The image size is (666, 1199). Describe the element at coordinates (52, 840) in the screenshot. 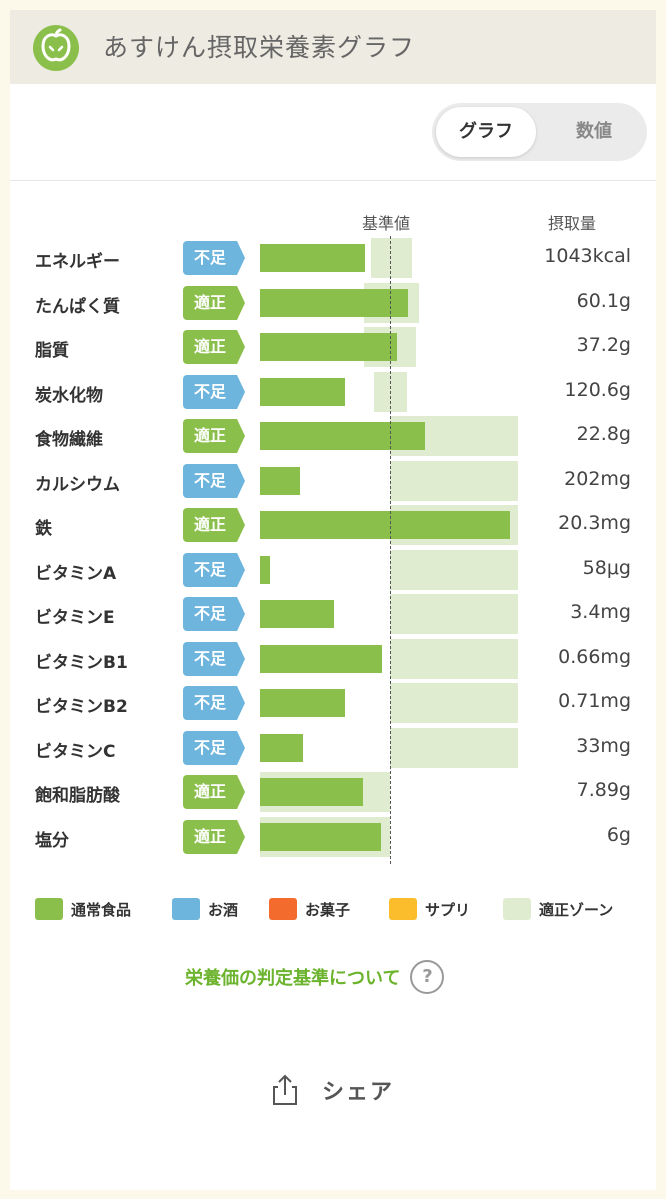

I see `nutrient-name: 塩分` at that location.